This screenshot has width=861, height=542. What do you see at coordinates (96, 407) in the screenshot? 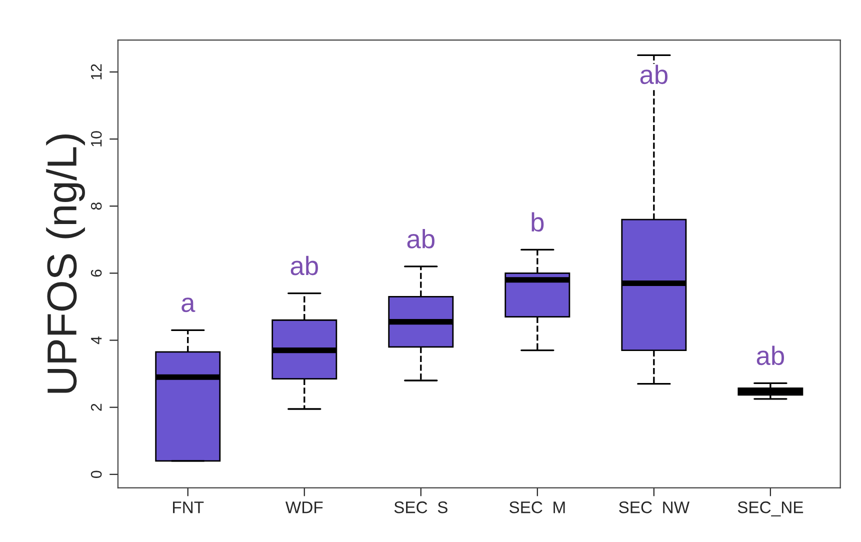
I see `y-tick-label: 2` at bounding box center [96, 407].